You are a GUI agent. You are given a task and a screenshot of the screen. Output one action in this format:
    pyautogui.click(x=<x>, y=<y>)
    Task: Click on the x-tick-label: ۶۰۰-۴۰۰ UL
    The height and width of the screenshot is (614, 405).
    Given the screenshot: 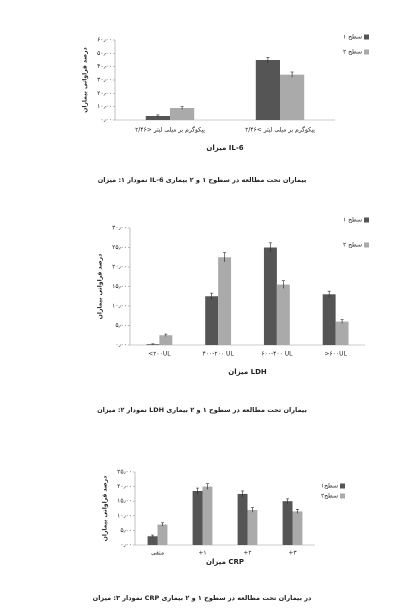 What is the action you would take?
    pyautogui.click(x=277, y=354)
    